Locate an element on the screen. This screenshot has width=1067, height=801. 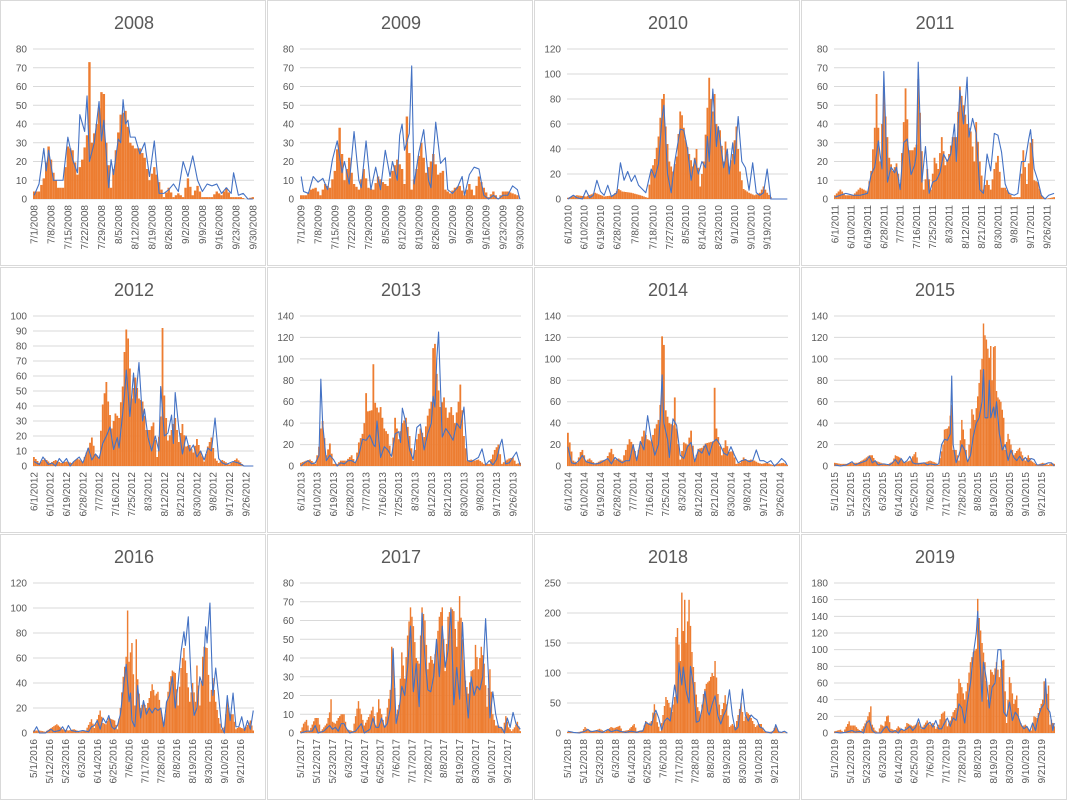
x-tick-label: 8/26/2009 is located at coordinates (436, 227).